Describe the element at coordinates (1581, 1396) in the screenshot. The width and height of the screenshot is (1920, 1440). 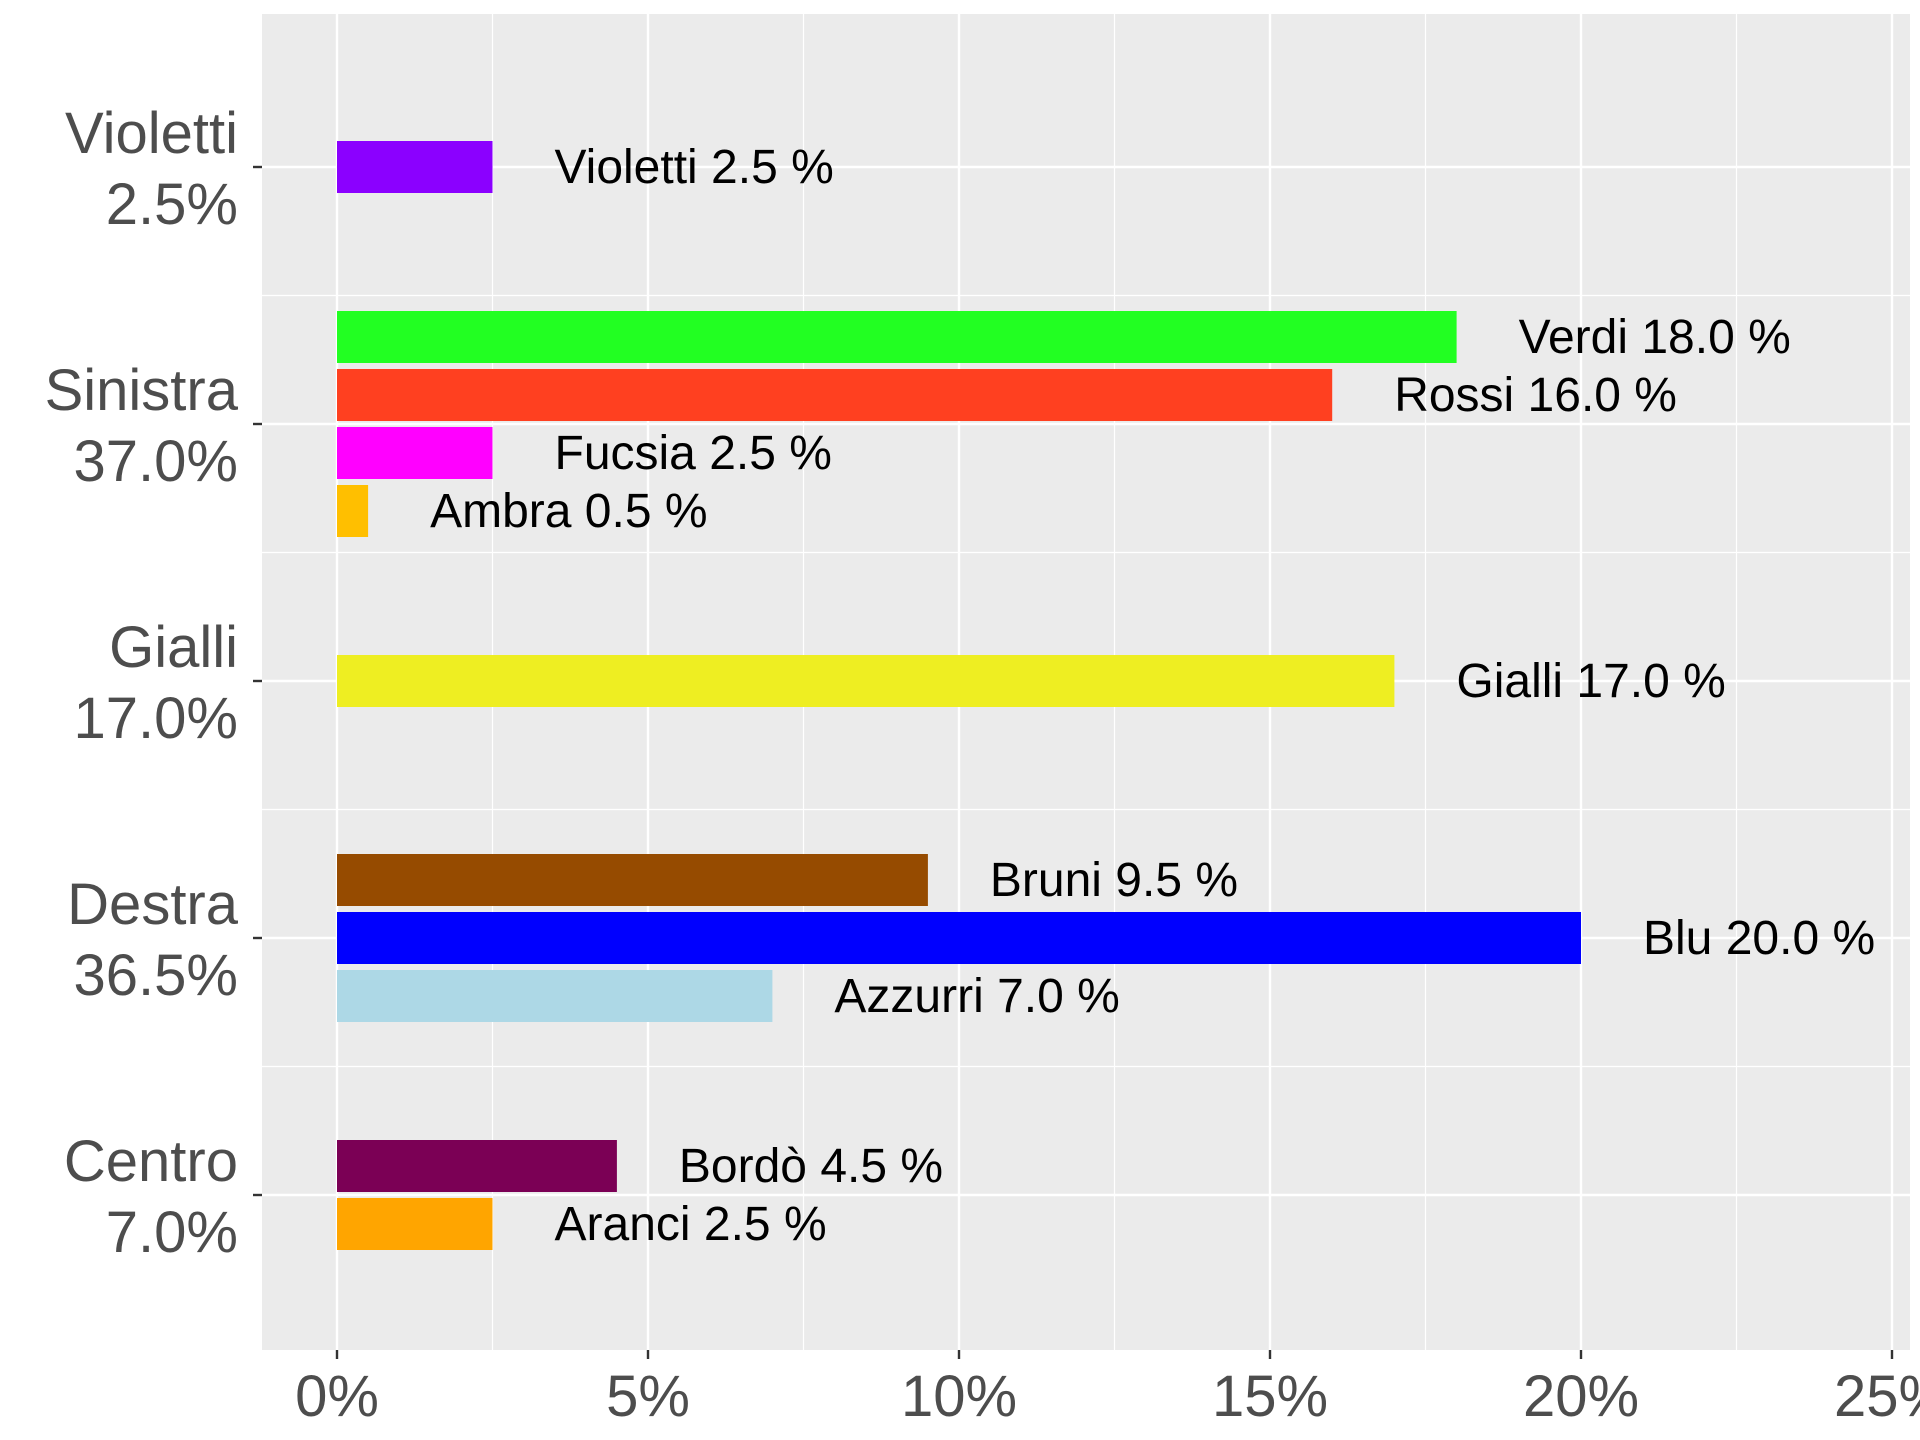
I see `x-tick-label: 20%` at that location.